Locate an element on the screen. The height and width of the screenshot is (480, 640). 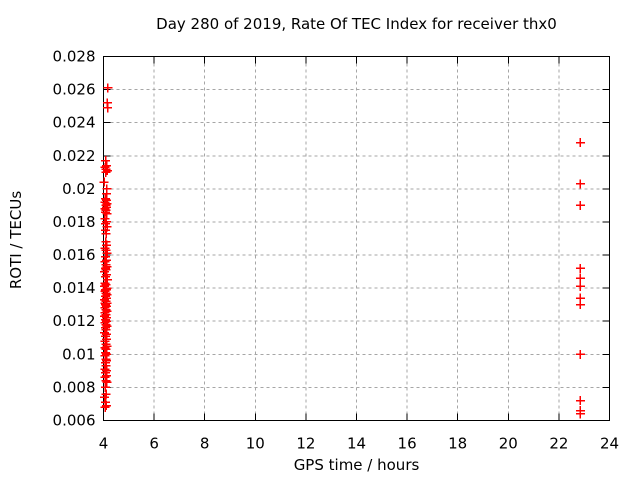
y-tick-label: 0.02 is located at coordinates (78, 189).